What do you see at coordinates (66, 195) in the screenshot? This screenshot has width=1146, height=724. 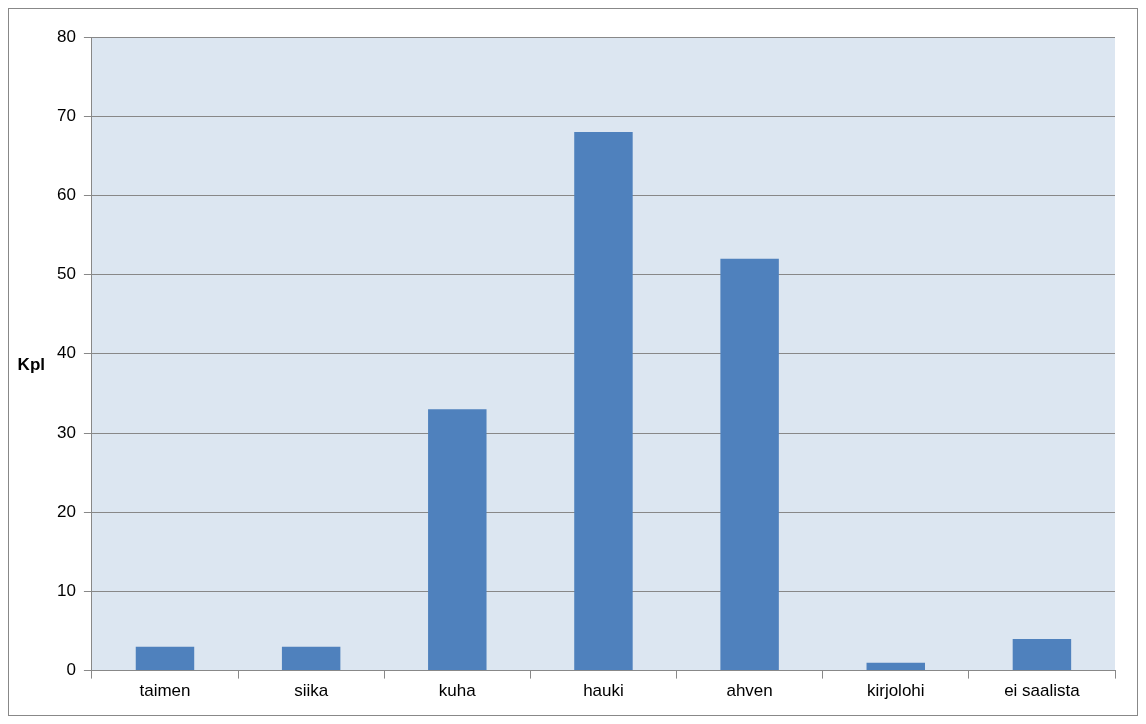 I see `y-tick-label: 60` at bounding box center [66, 195].